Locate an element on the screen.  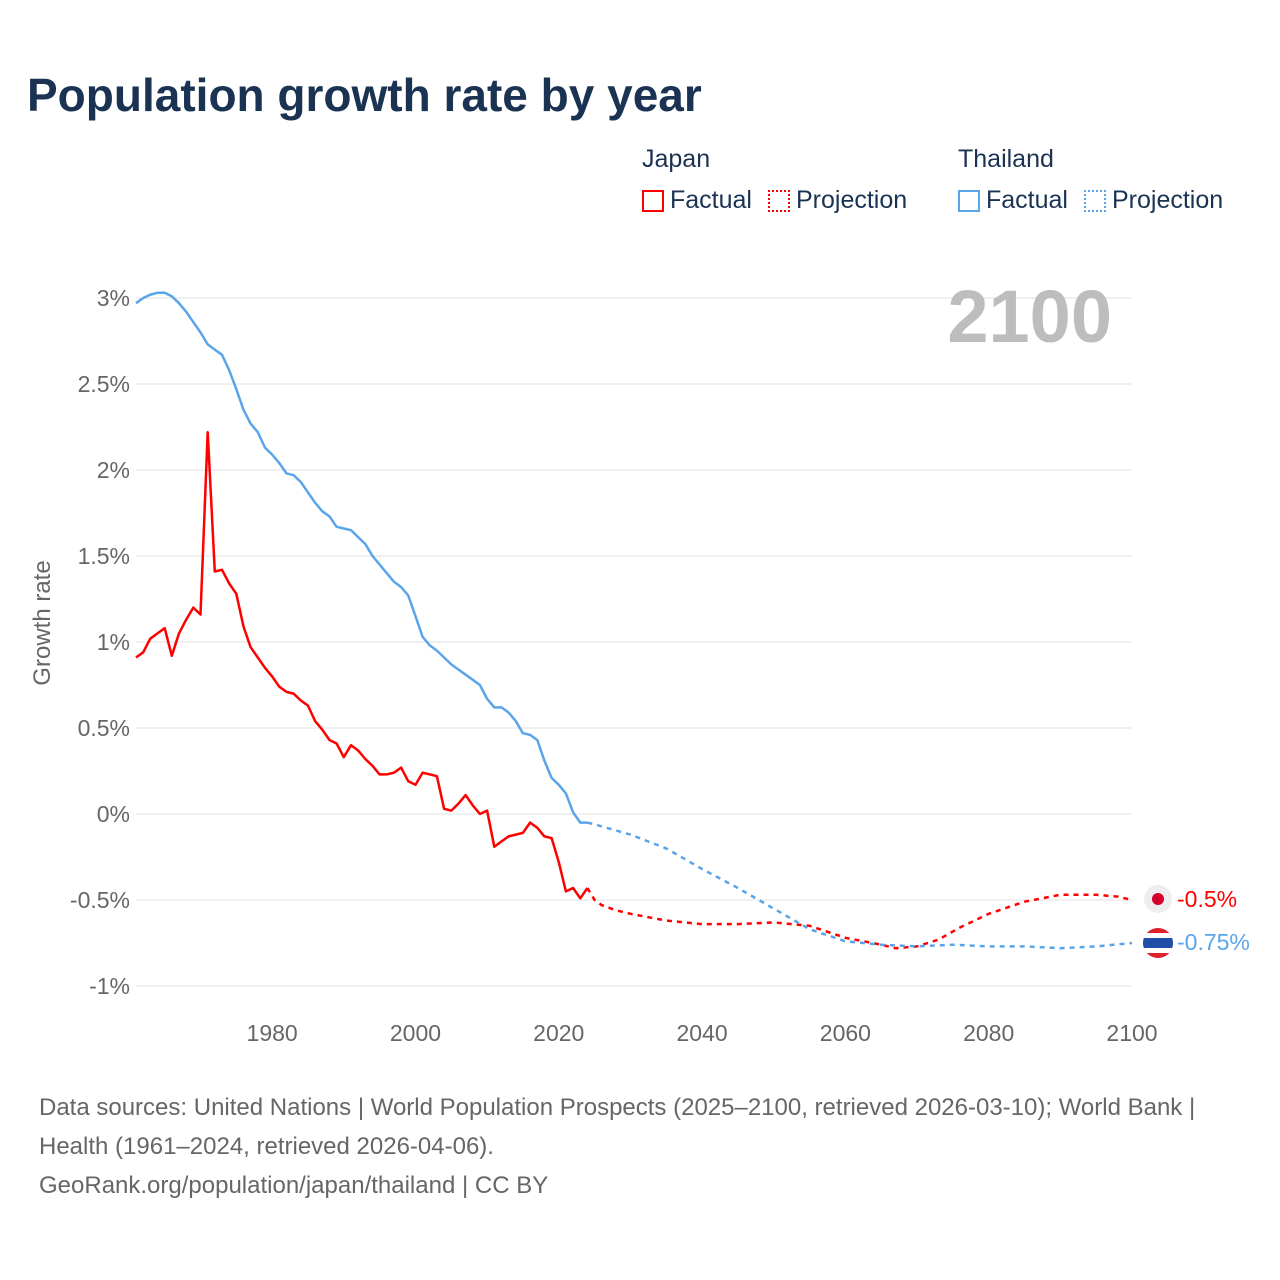
japan-end-label: -0.5% is located at coordinates (1207, 899).